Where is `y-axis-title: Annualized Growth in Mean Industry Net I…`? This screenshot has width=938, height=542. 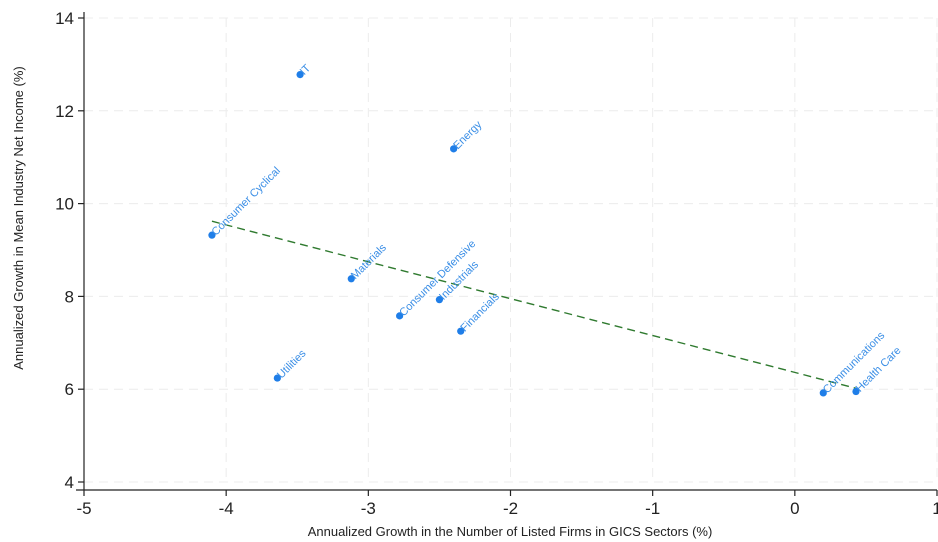 y-axis-title: Annualized Growth in Mean Industry Net I… is located at coordinates (18, 217).